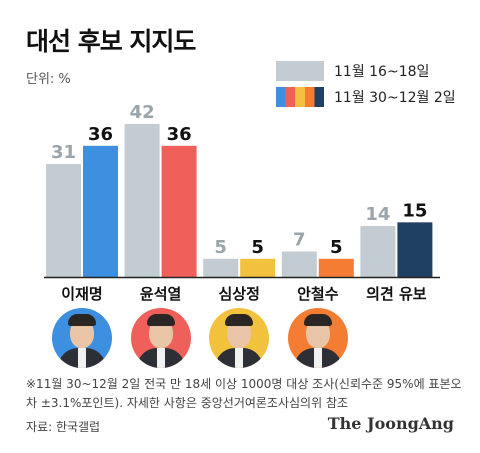  I want to click on legend-label-first-period: 11월 16~18일, so click(382, 72).